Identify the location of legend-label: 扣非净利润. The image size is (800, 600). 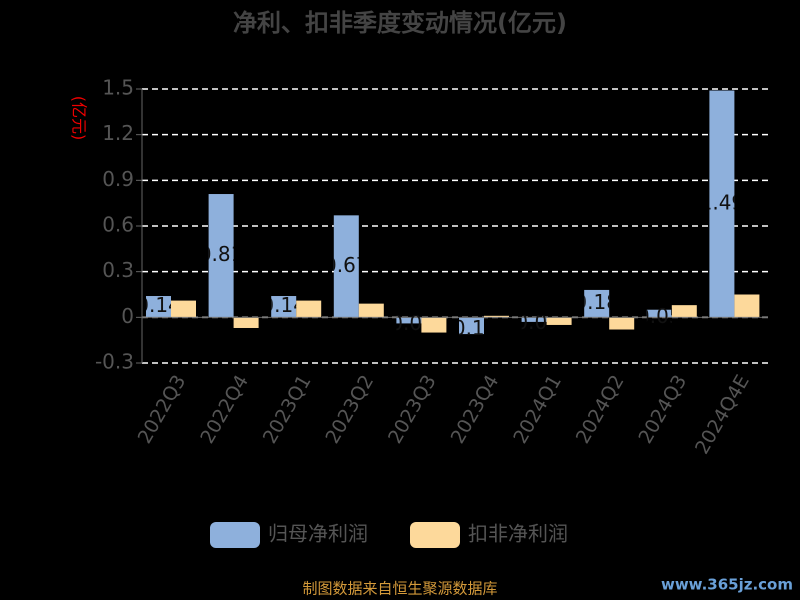
(518, 534).